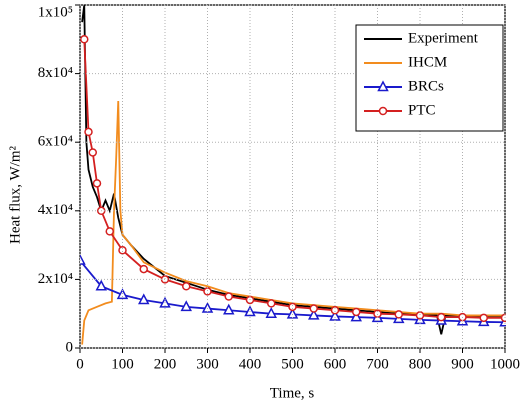 The width and height of the screenshot is (523, 406). What do you see at coordinates (55, 73) in the screenshot?
I see `y-tick-label: 8x10⁴` at bounding box center [55, 73].